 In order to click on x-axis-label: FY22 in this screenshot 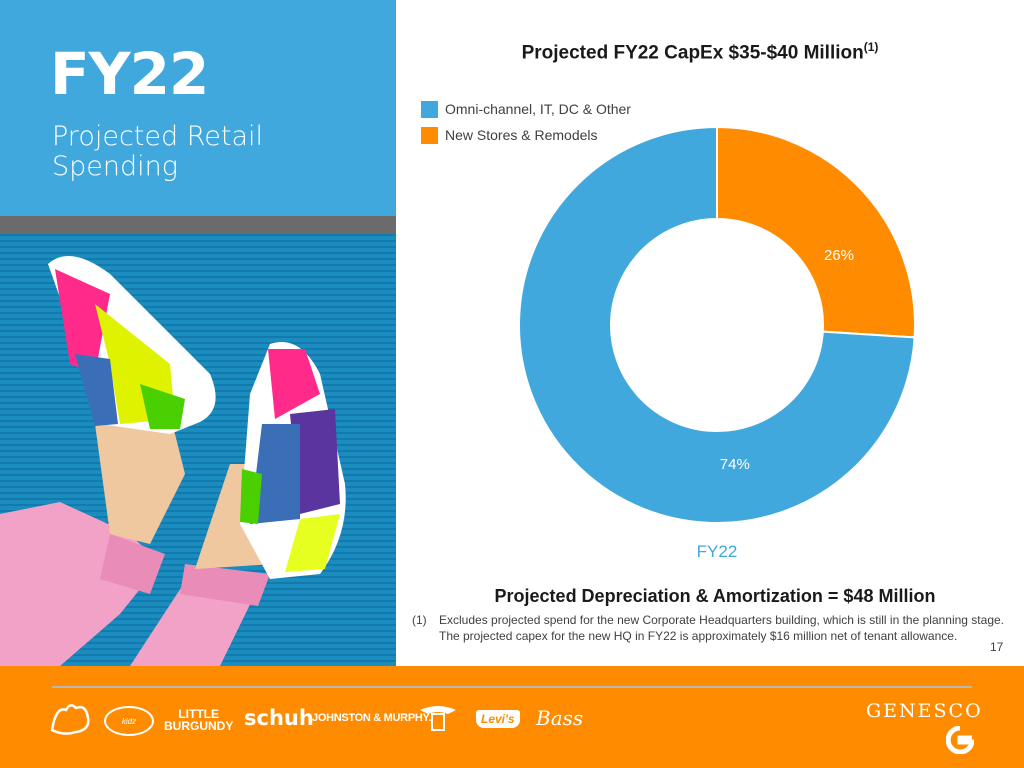, I will do `click(717, 551)`.